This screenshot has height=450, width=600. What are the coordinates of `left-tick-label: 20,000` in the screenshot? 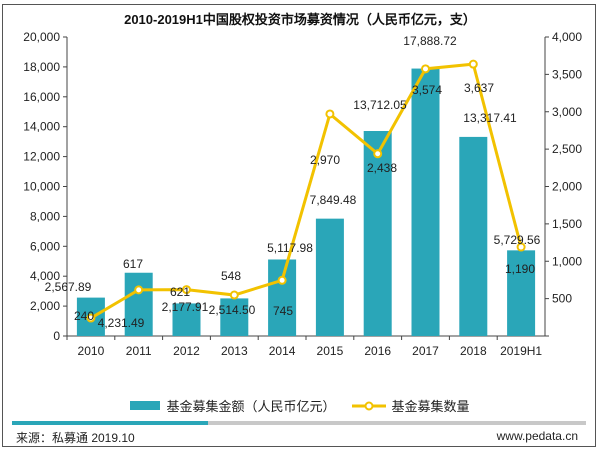 It's located at (41, 37).